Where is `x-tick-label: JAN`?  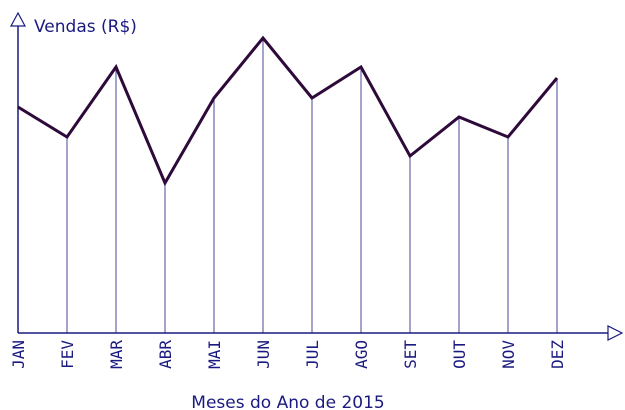
x-tick-label: JAN is located at coordinates (18, 354).